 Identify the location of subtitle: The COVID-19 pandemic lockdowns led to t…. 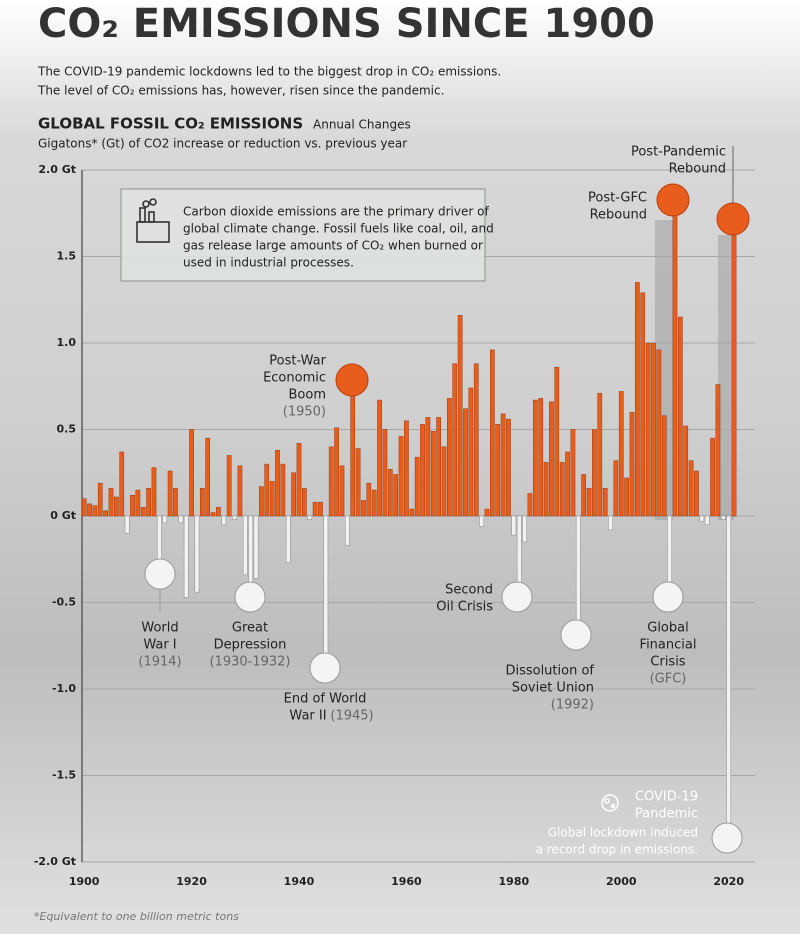
(269, 72).